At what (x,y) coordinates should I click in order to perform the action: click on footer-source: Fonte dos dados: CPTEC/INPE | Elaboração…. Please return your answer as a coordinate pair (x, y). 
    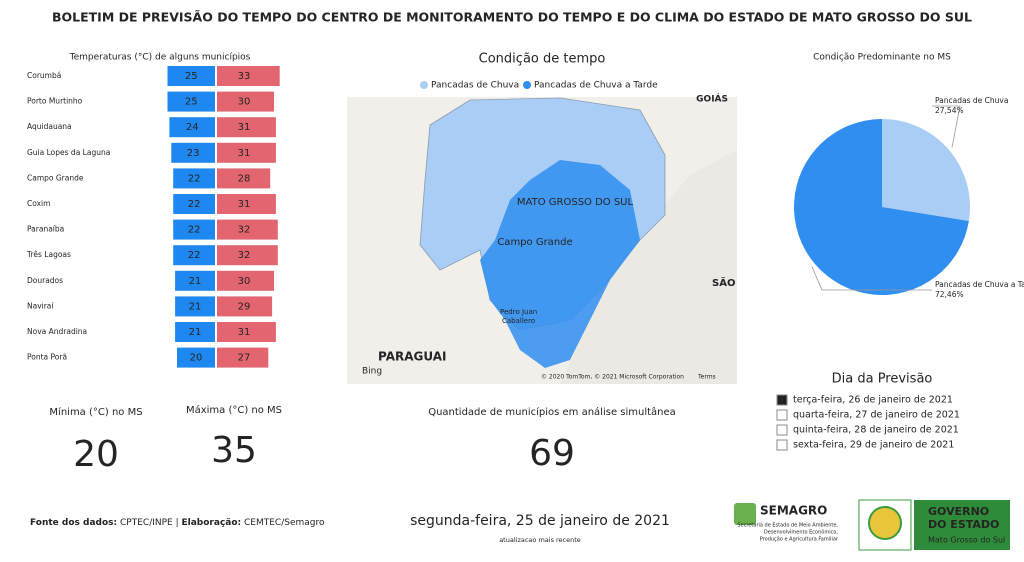
    Looking at the image, I should click on (177, 523).